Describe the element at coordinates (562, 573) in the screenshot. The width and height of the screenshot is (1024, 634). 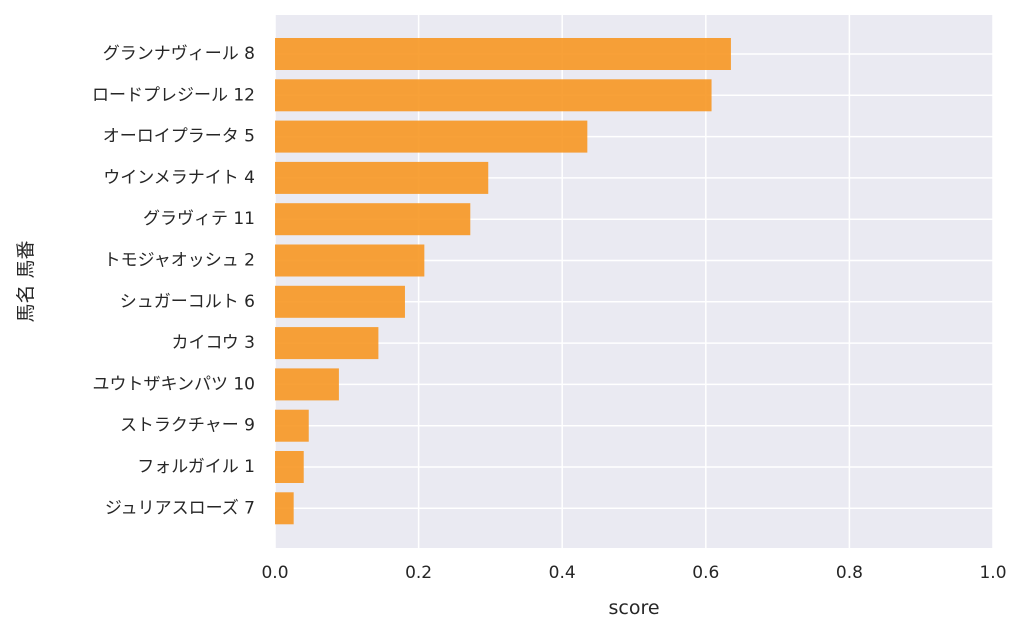
I see `x-tick-label: 0.4` at that location.